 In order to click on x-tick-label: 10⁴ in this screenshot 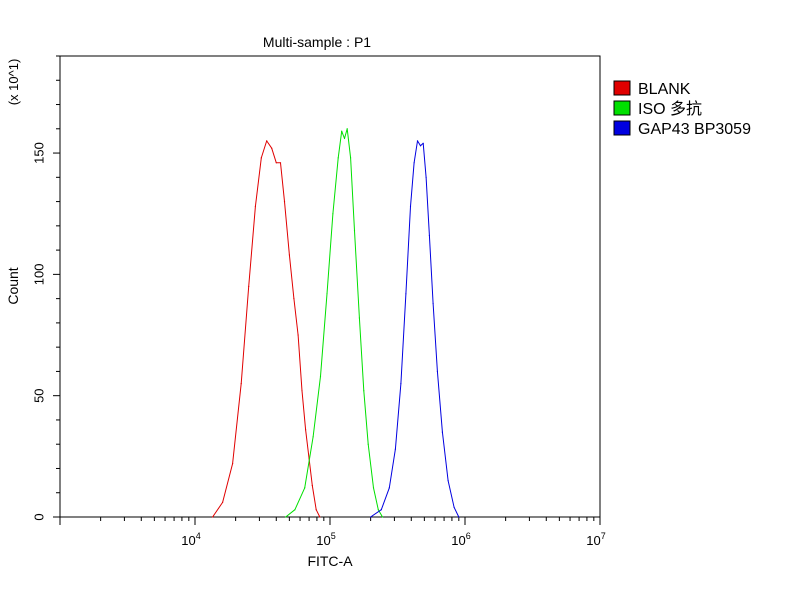, I will do `click(190, 539)`.